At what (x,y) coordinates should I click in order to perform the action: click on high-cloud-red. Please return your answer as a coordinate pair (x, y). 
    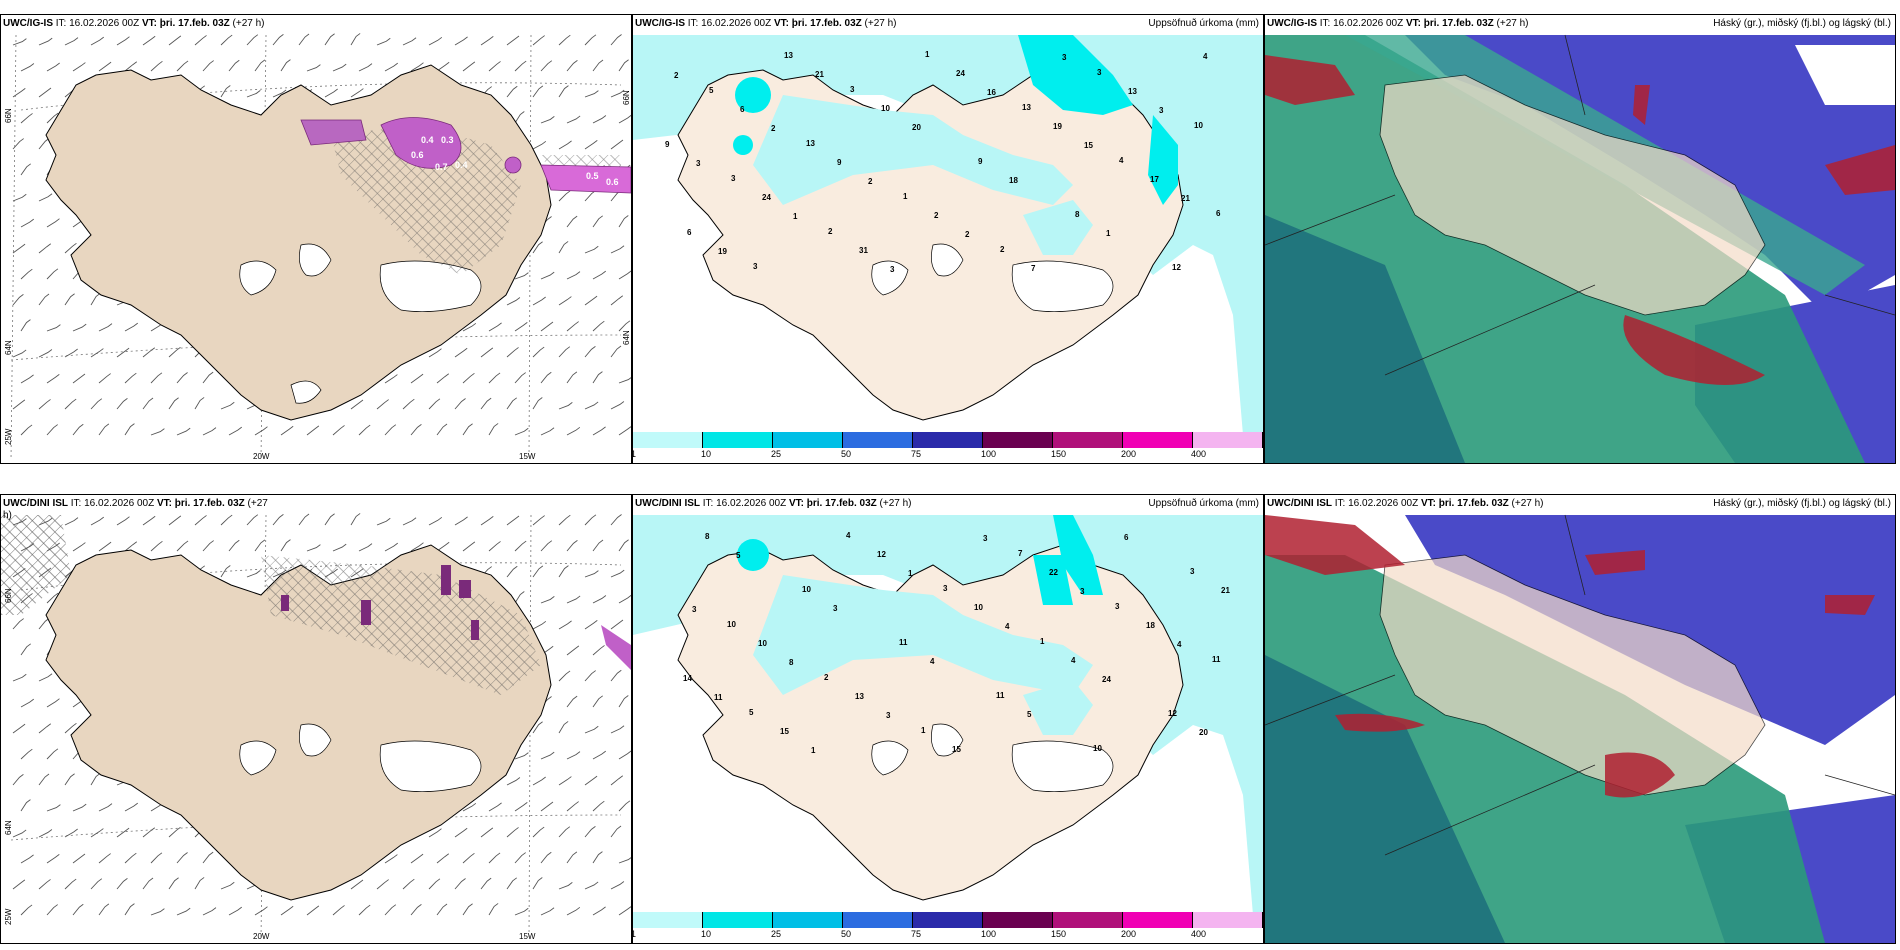
    Looking at the image, I should click on (1580, 220).